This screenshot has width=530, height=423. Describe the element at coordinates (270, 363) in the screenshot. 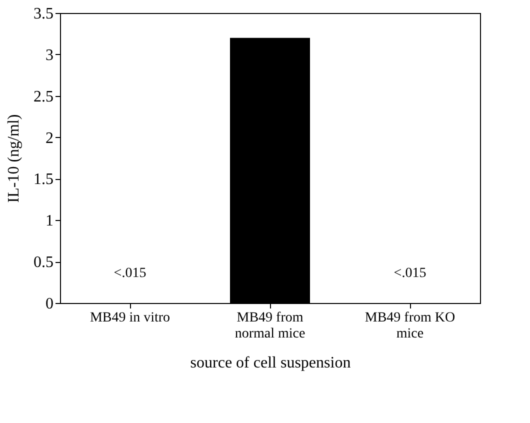

I see `x-axis-title: source of cell suspension` at that location.